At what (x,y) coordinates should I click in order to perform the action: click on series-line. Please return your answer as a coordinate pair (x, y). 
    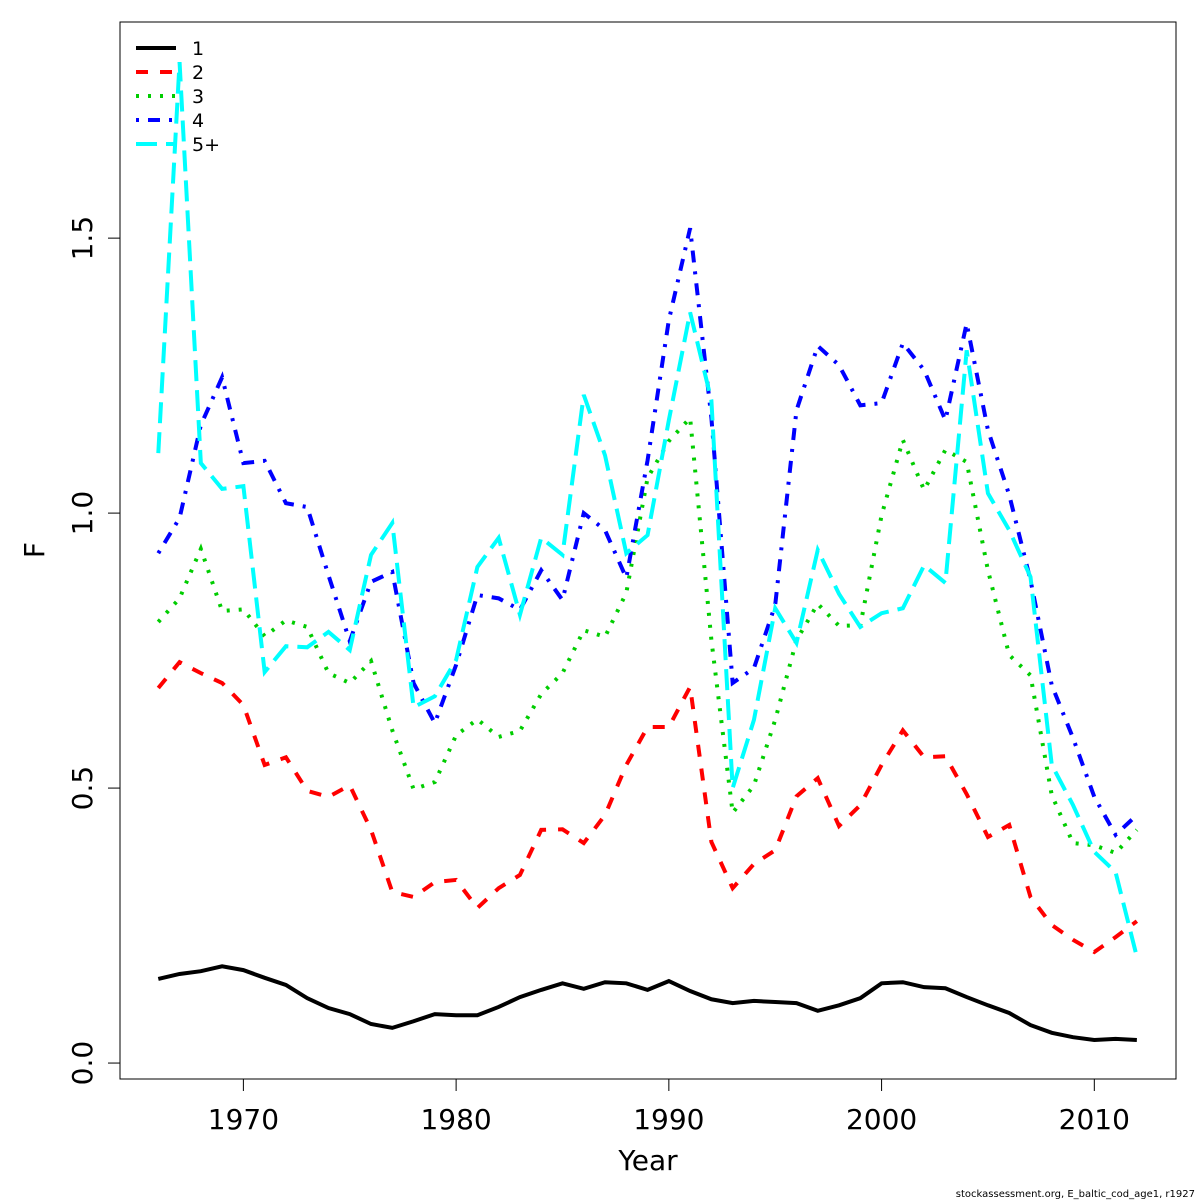
    Looking at the image, I should click on (647, 1003).